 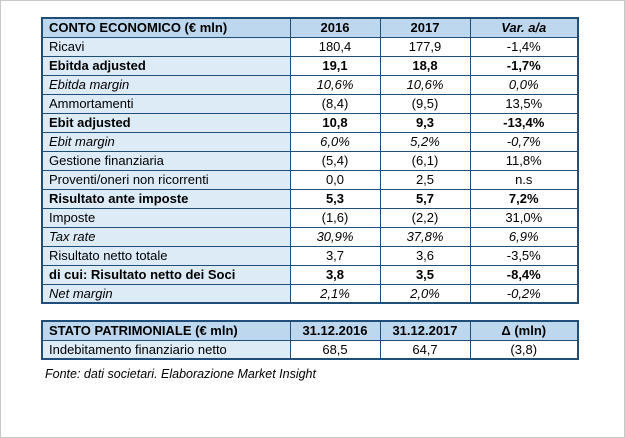 I want to click on value-2016: (5,4), so click(x=335, y=160).